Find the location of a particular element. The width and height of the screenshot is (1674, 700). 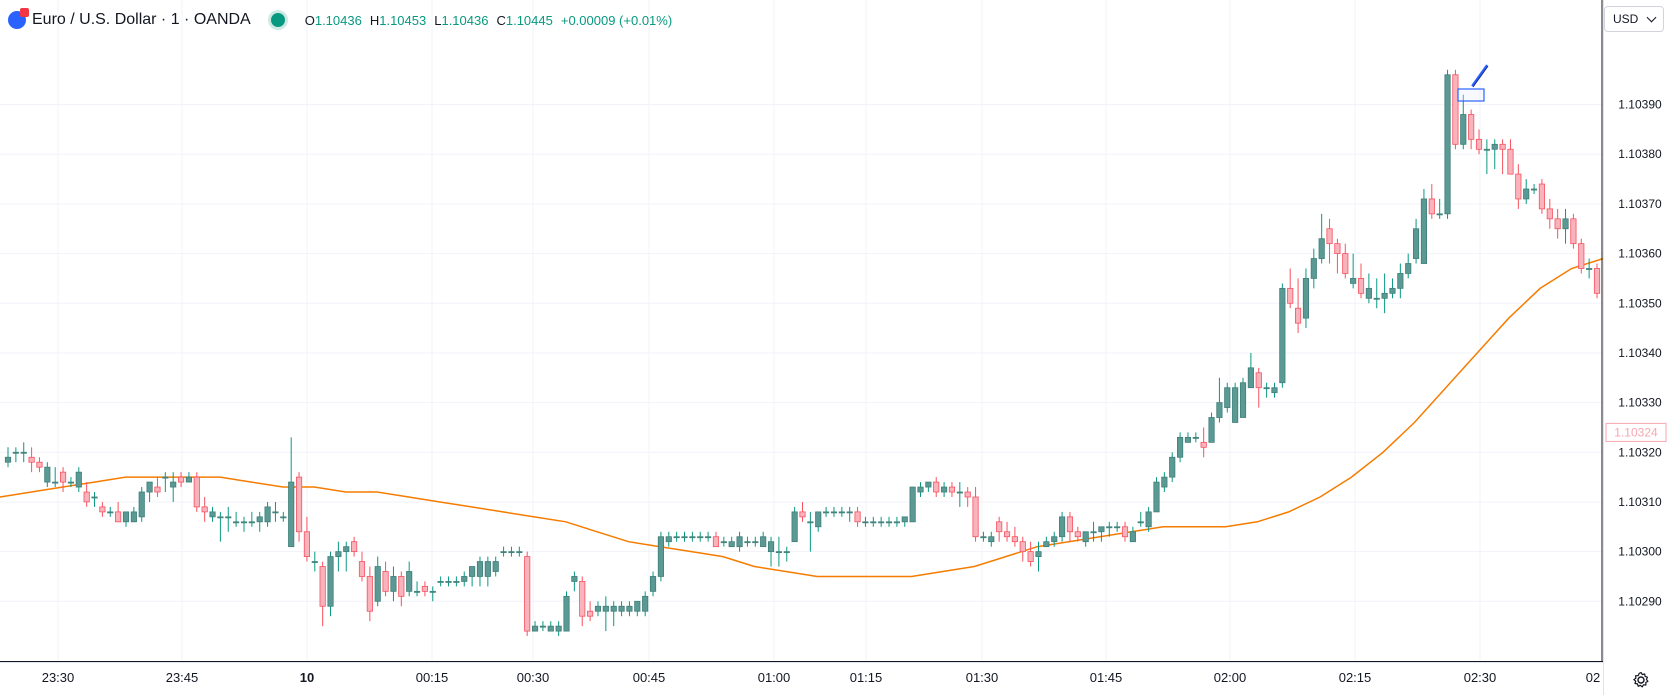

user-drawing is located at coordinates (1473, 83).